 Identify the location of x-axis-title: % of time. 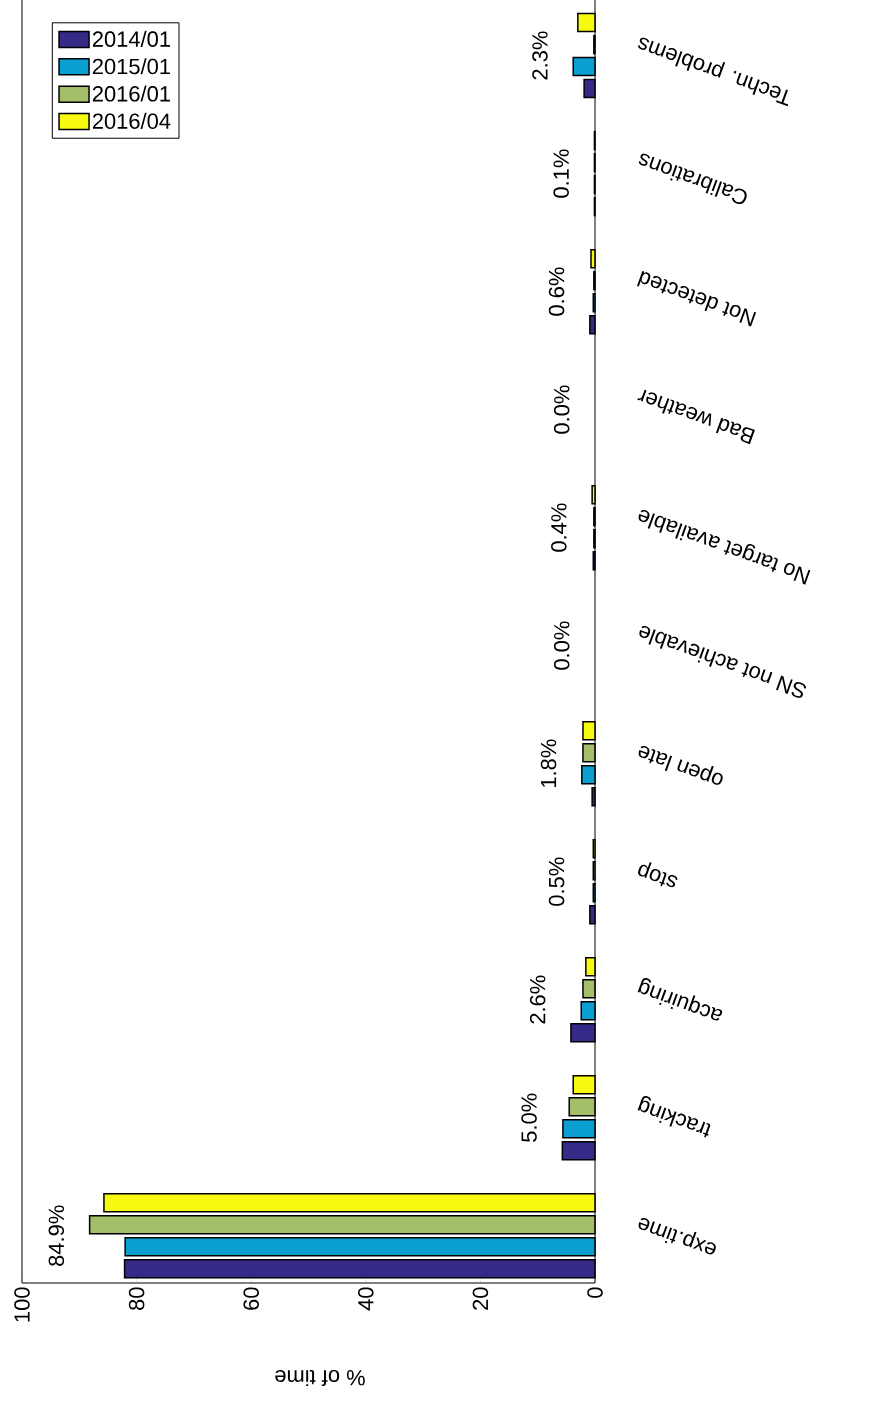
(320, 1378).